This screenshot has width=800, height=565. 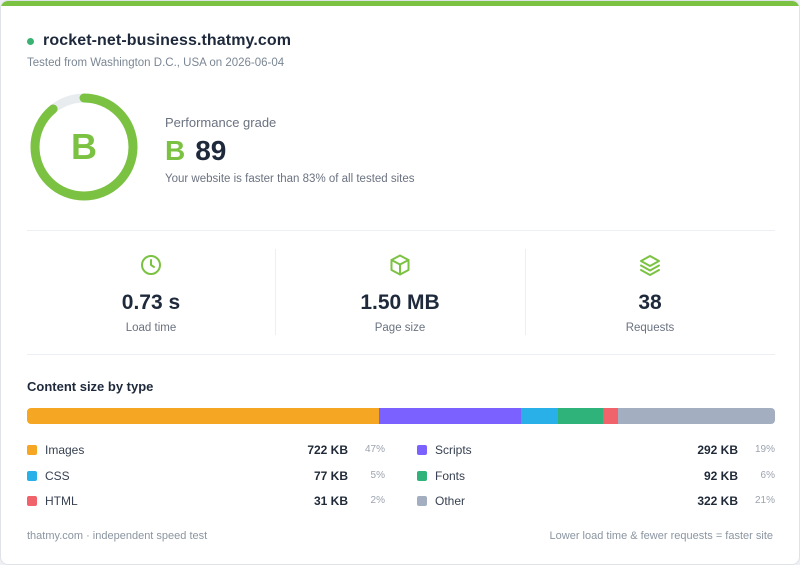 I want to click on gauge-ring, so click(x=84, y=147).